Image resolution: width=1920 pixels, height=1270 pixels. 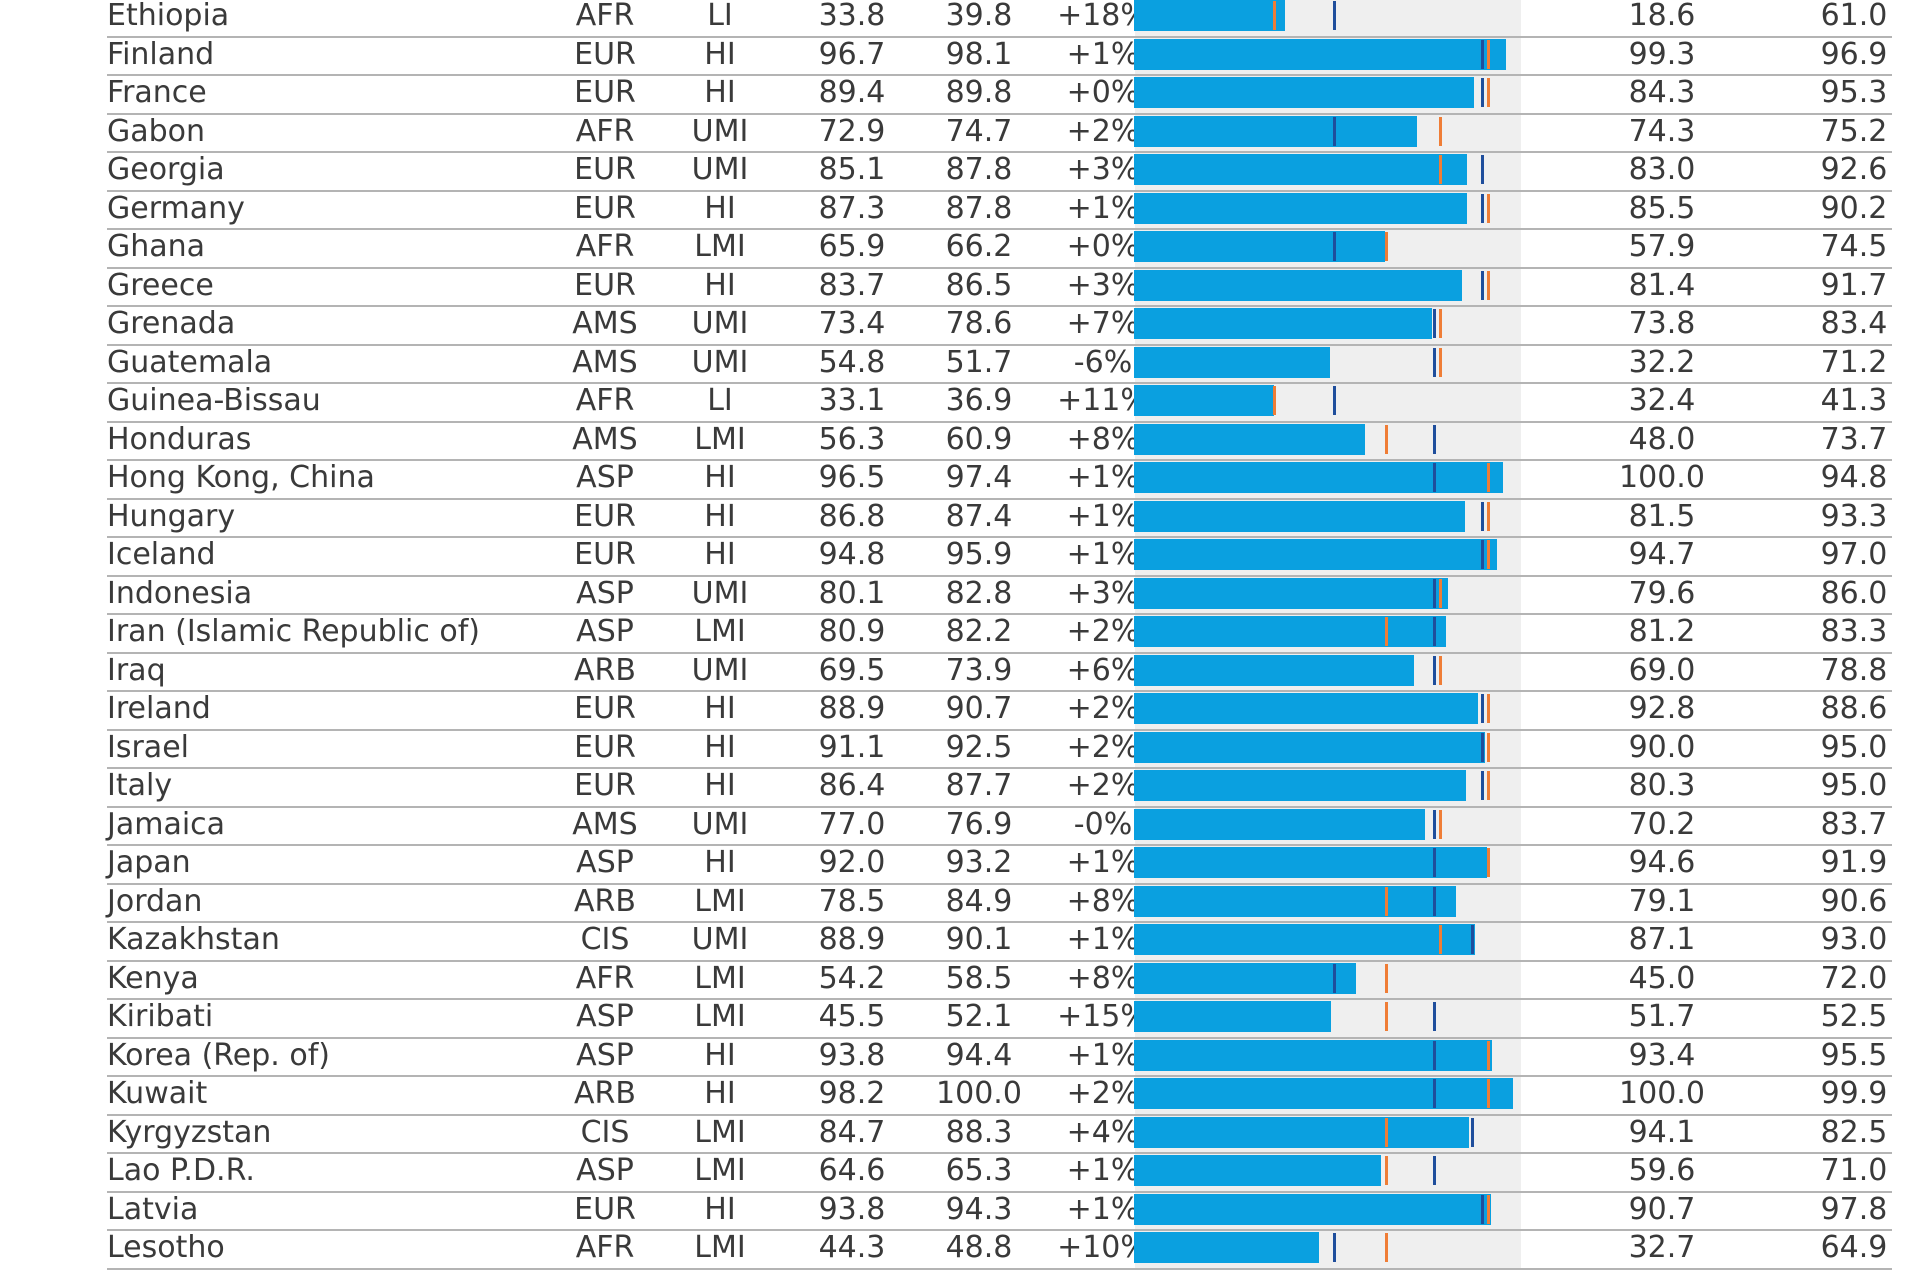 What do you see at coordinates (979, 747) in the screenshot?
I see `value-second: 92.5` at bounding box center [979, 747].